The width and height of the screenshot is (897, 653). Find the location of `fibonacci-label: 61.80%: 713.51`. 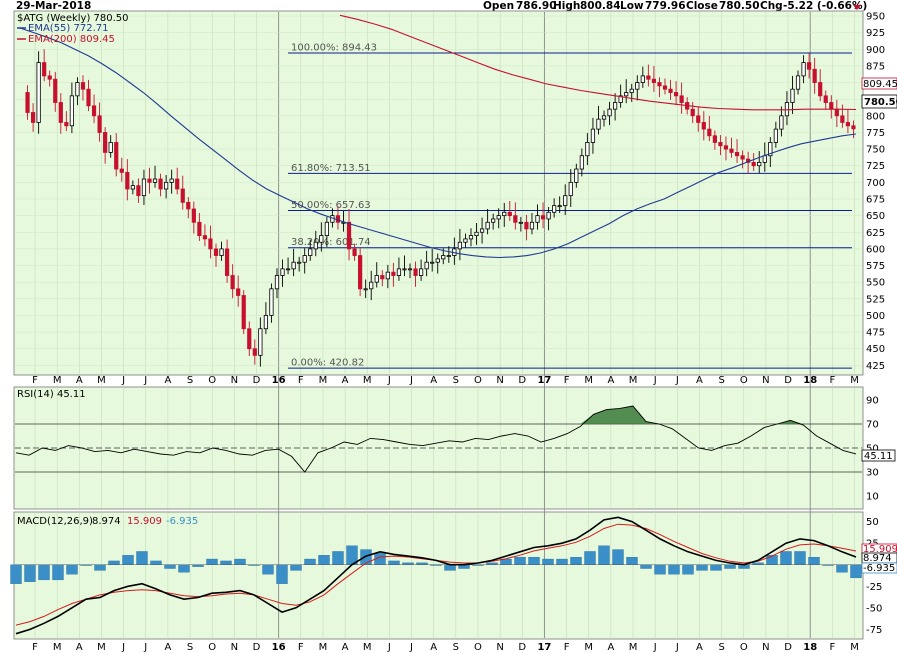

fibonacci-label: 61.80%: 713.51 is located at coordinates (331, 168).